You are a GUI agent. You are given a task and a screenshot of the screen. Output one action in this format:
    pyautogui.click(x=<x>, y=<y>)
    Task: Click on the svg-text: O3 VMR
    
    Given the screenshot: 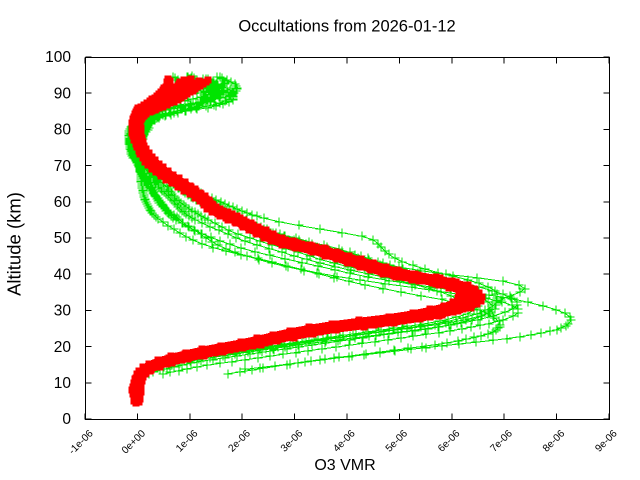 What is the action you would take?
    pyautogui.click(x=344, y=465)
    